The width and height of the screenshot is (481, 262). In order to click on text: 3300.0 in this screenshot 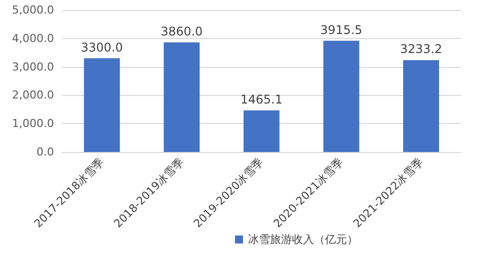, I will do `click(101, 47)`.